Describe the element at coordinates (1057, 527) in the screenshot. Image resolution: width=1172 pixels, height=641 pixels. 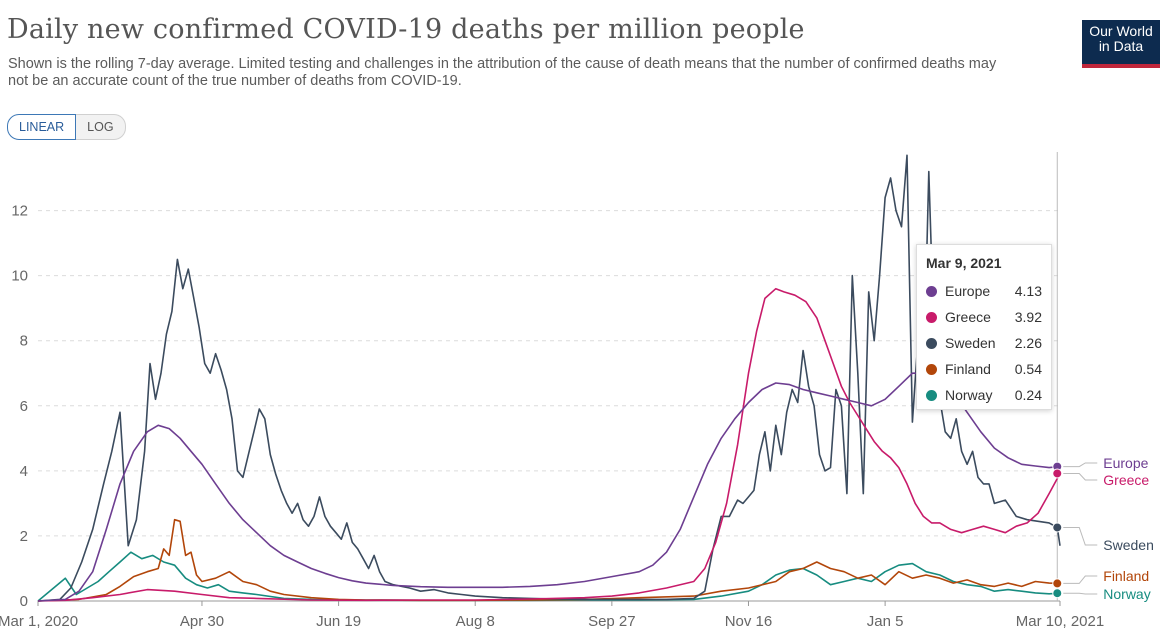
I see `series-marker-sweden` at that location.